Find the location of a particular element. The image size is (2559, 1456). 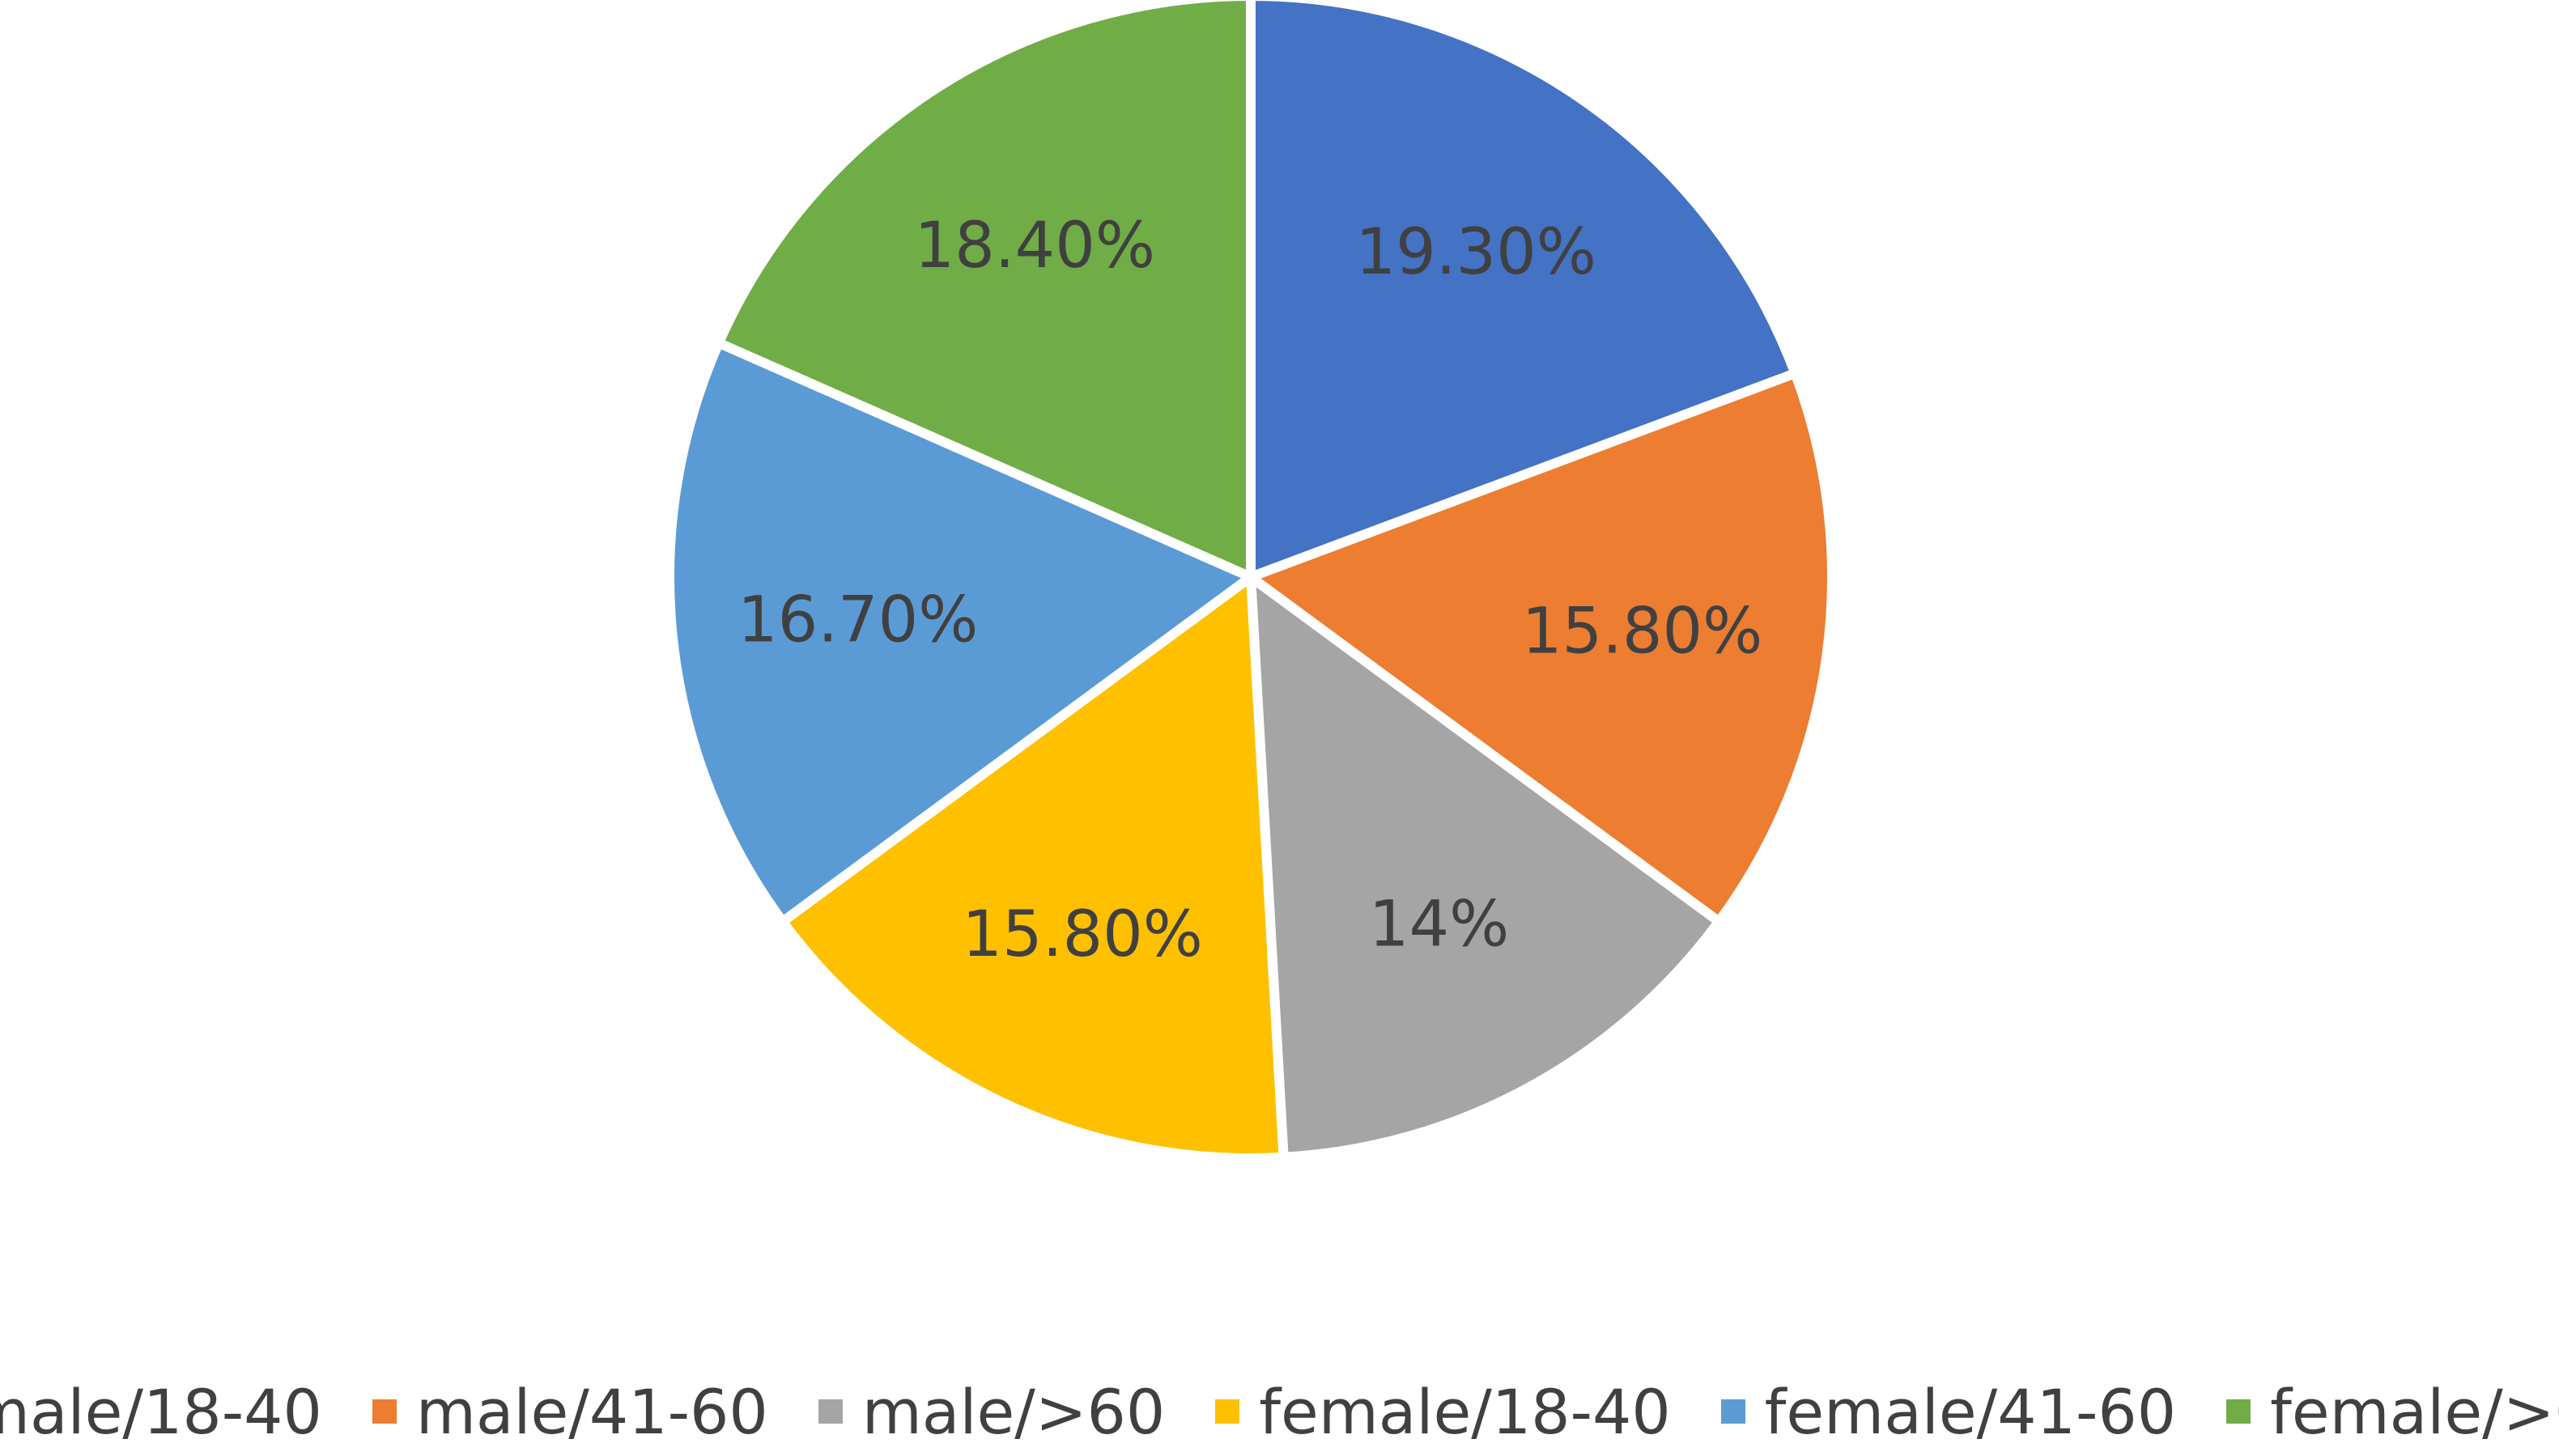

legend-label-5: female/>60 is located at coordinates (2414, 1411).